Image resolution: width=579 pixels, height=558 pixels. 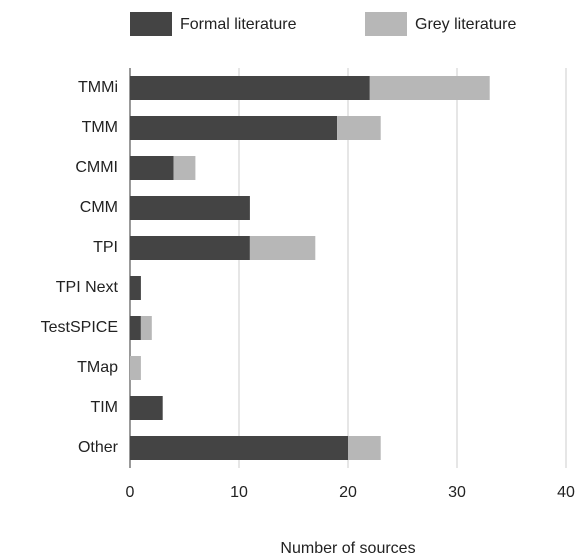 I want to click on x-tick-label: 40, so click(x=566, y=492).